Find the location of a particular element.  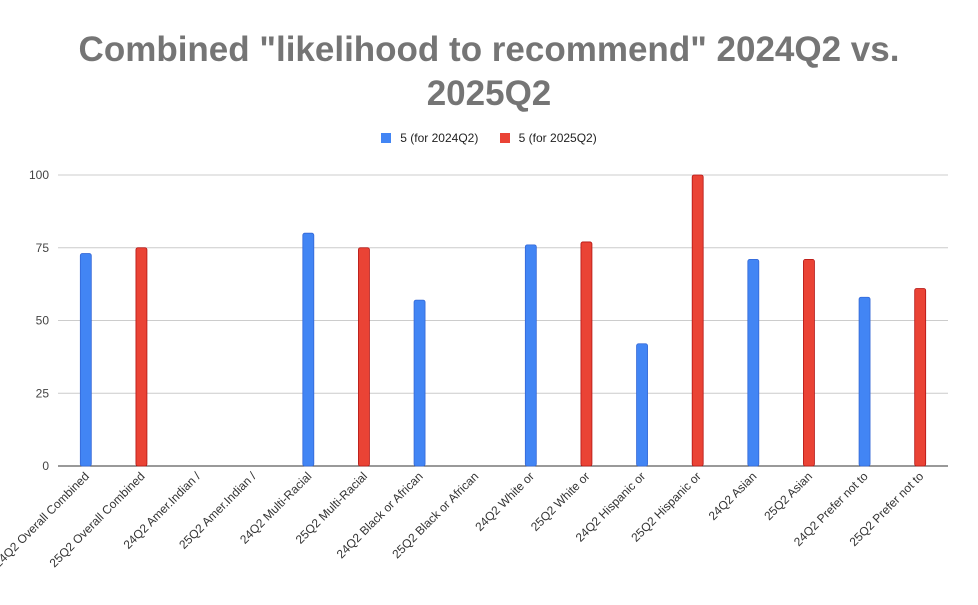

y-tick-label: 50 is located at coordinates (43, 321).